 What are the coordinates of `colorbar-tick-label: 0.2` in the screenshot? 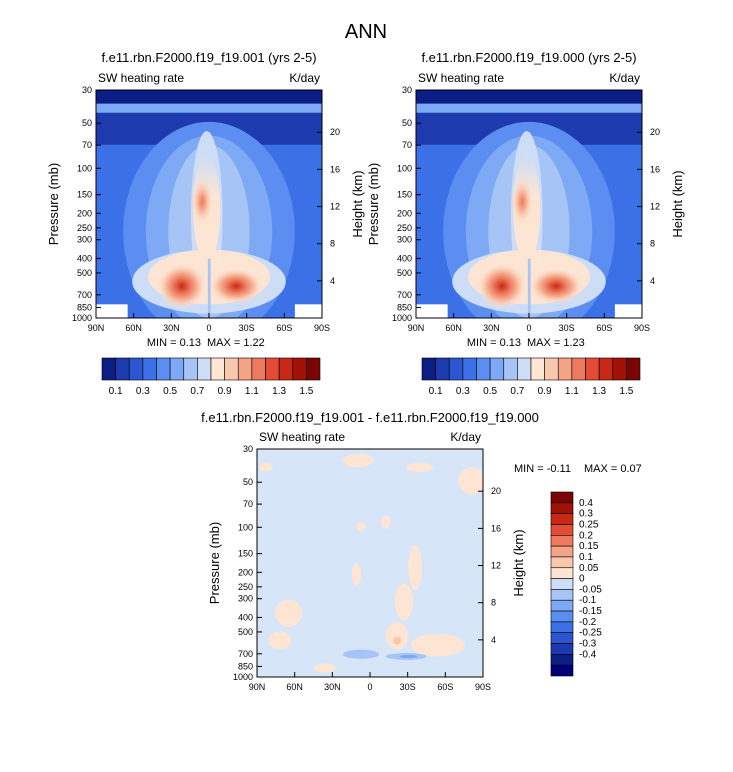 It's located at (586, 535).